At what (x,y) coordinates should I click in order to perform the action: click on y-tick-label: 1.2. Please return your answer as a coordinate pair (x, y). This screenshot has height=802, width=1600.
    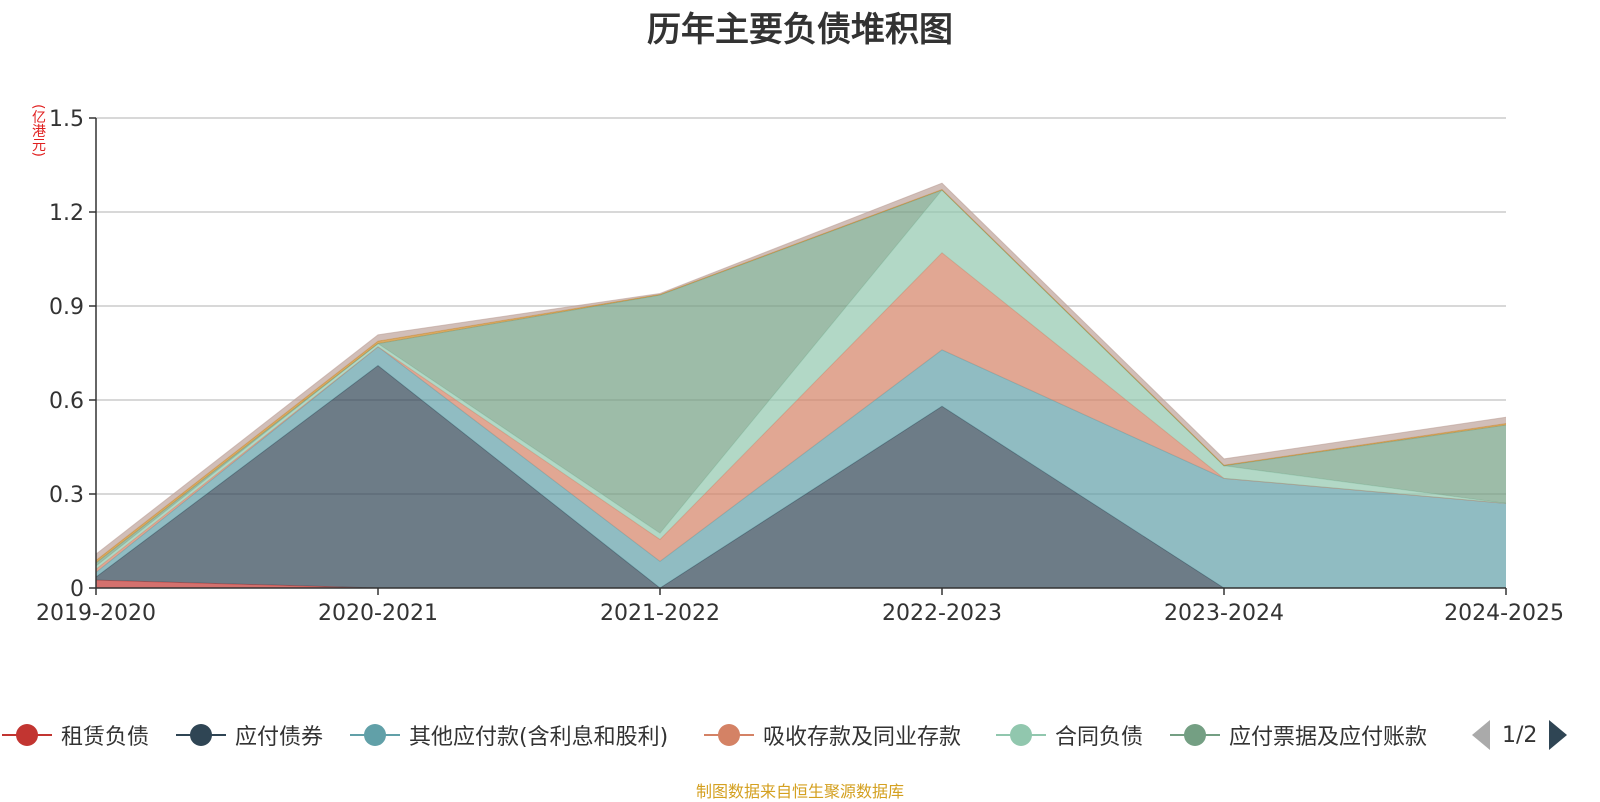
    Looking at the image, I should click on (66, 213).